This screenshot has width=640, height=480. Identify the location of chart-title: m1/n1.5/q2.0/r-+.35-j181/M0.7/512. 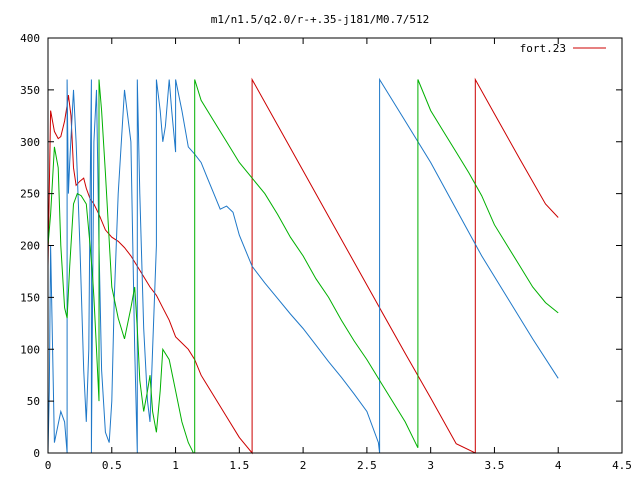
(320, 19).